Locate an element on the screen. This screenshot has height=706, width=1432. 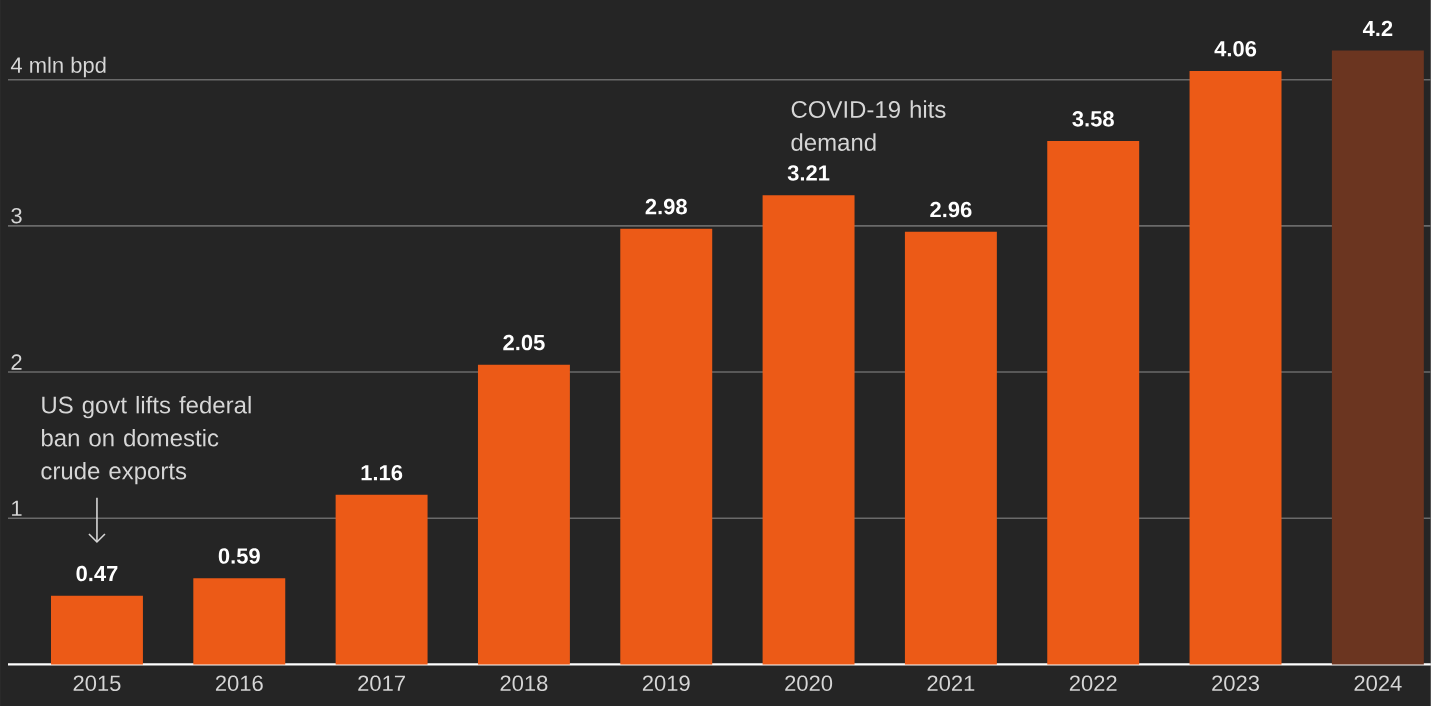
x-tick-label: 2015 is located at coordinates (97, 683).